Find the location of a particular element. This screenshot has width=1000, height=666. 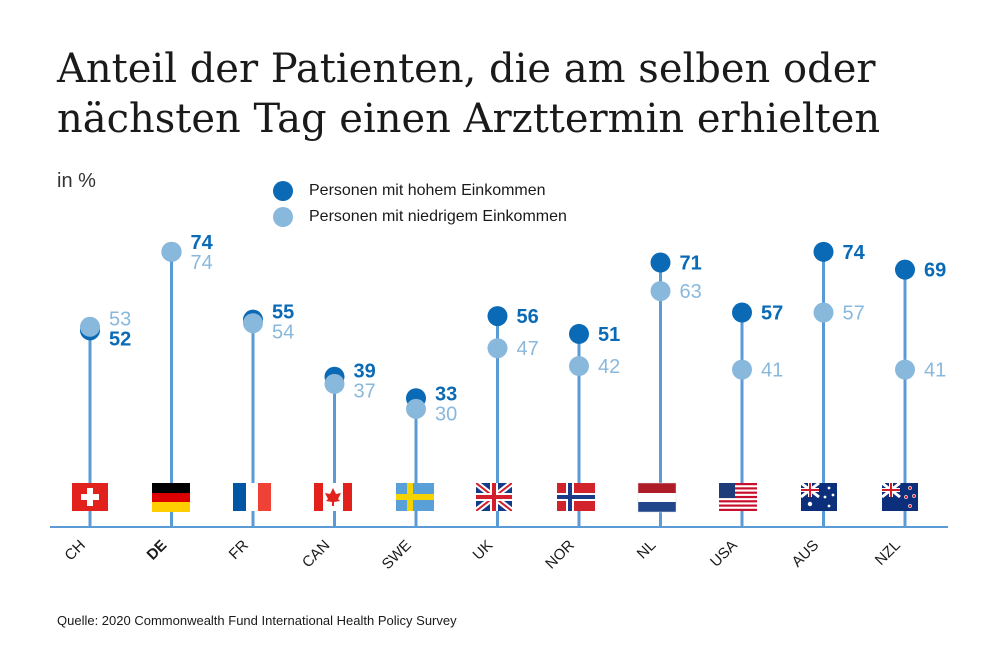

flag-new-zealand is located at coordinates (900, 497).